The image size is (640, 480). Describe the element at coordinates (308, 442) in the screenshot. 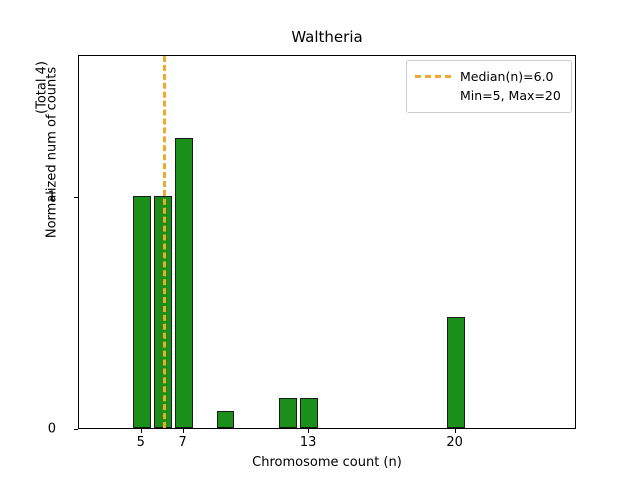

I see `x-tick-label: 13` at that location.